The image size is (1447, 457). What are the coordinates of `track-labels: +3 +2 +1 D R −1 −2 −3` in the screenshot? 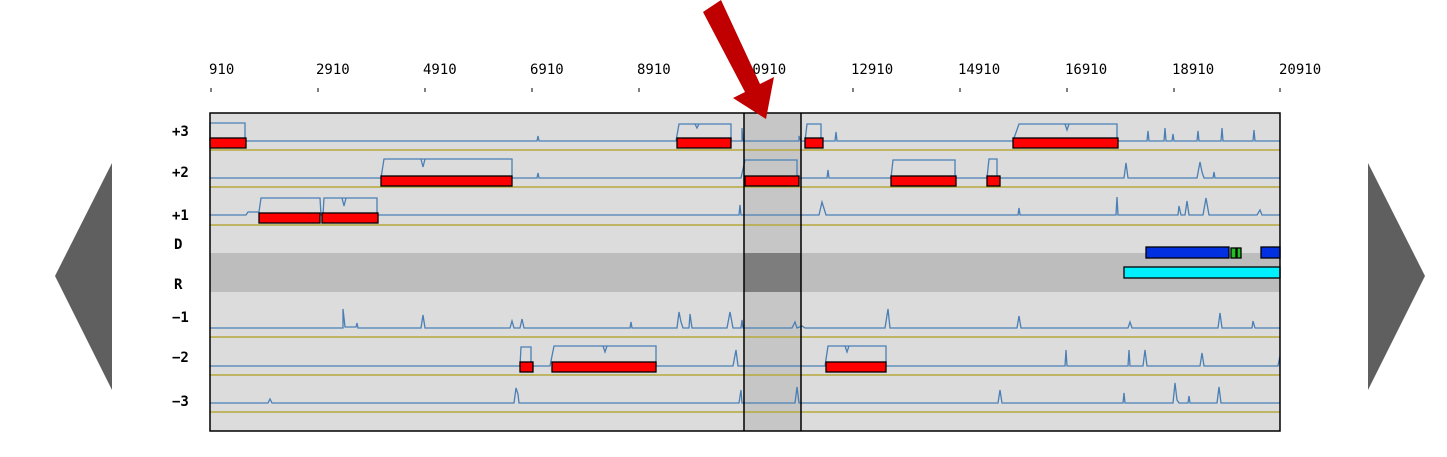 It's located at (180, 267).